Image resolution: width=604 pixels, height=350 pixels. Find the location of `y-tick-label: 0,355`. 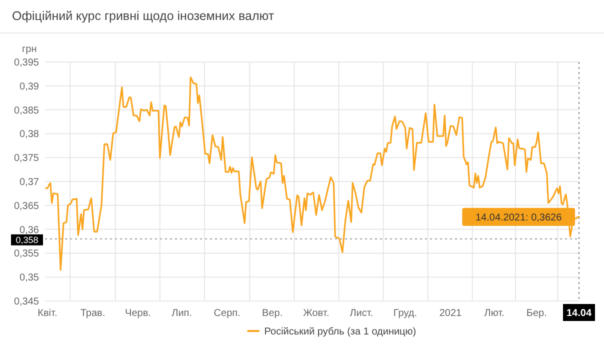

y-tick-label: 0,355 is located at coordinates (27, 254).